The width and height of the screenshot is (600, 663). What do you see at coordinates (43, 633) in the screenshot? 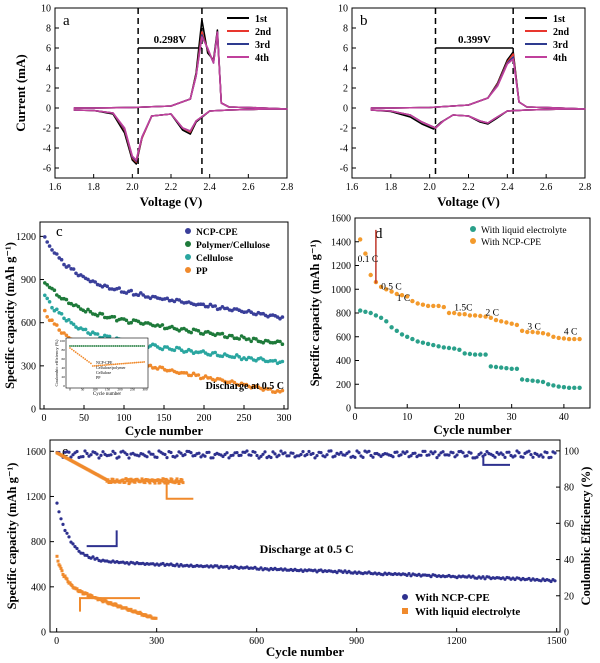
I see `panel-e-y-tick-label: 0` at bounding box center [43, 633].